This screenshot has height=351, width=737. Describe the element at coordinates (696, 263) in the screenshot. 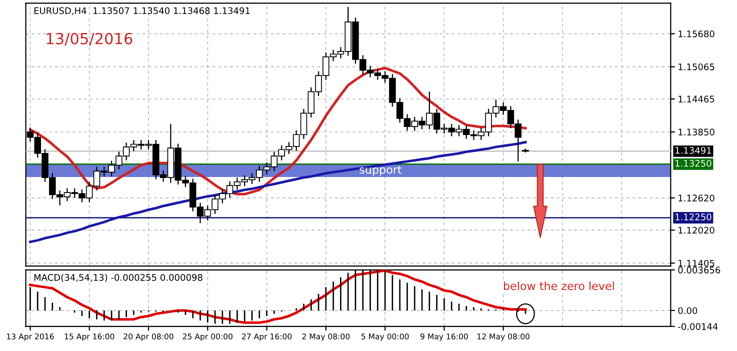

I see `y-tick-label: 1.11405` at that location.